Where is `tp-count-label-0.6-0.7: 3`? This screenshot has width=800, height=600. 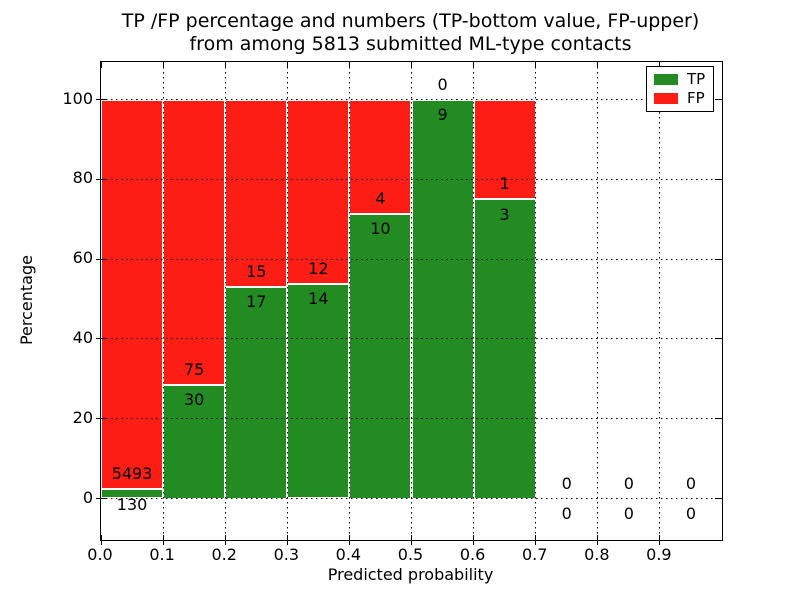 tp-count-label-0.6-0.7: 3 is located at coordinates (504, 214).